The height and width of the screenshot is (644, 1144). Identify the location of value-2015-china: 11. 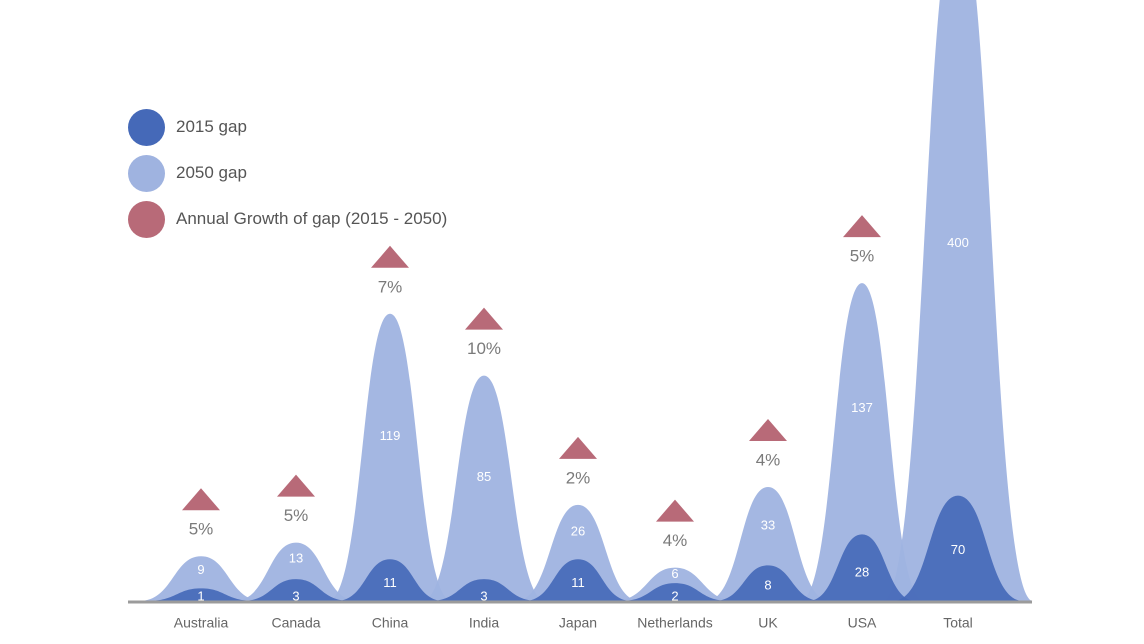
(390, 582).